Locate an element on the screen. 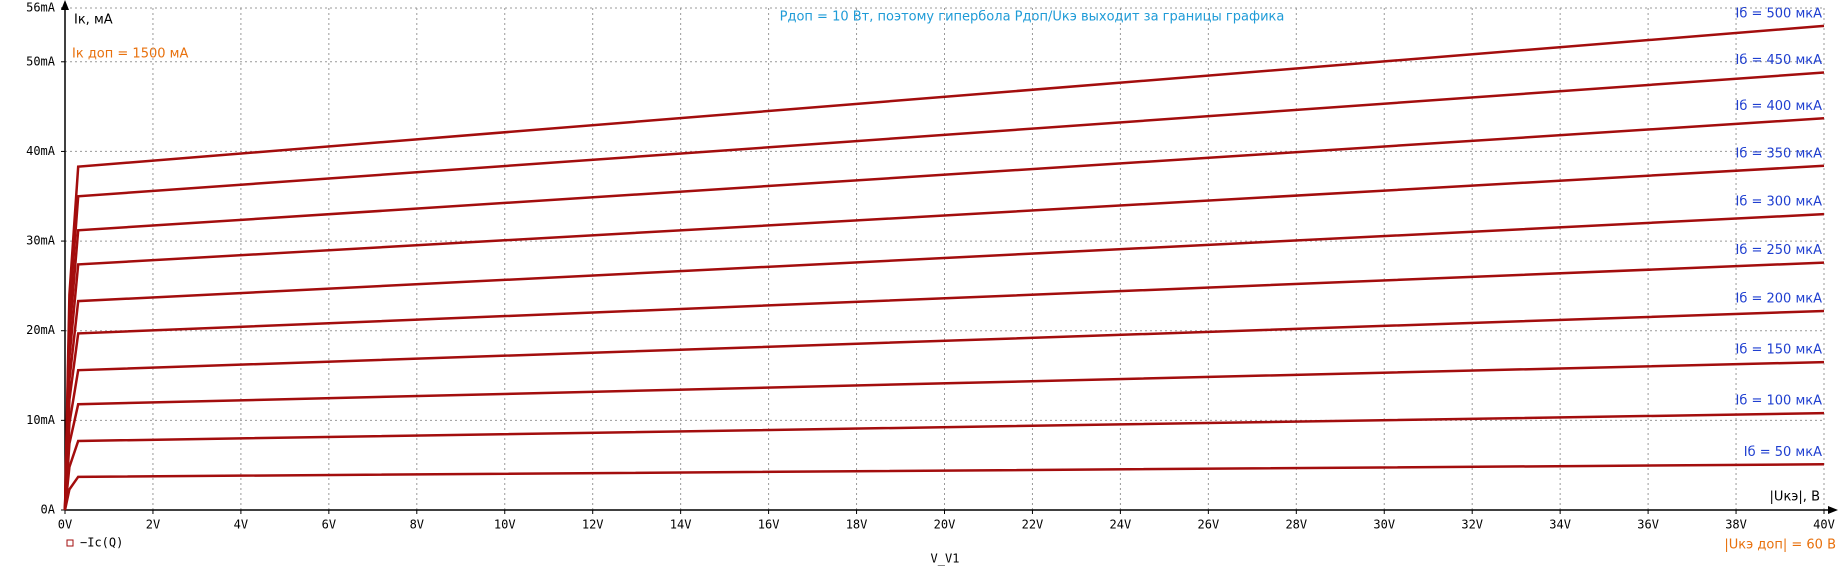 The width and height of the screenshot is (1842, 569). x-tick-label: 20V is located at coordinates (945, 525).